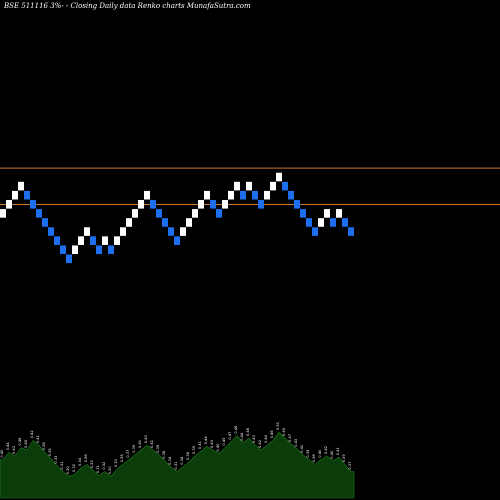 The height and width of the screenshot is (500, 500). I want to click on volume-area, so click(177, 465).